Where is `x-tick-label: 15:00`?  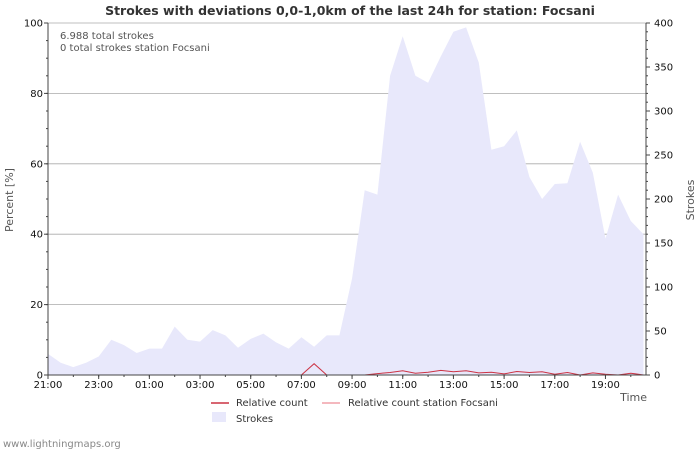 x-tick-label: 15:00 is located at coordinates (504, 385).